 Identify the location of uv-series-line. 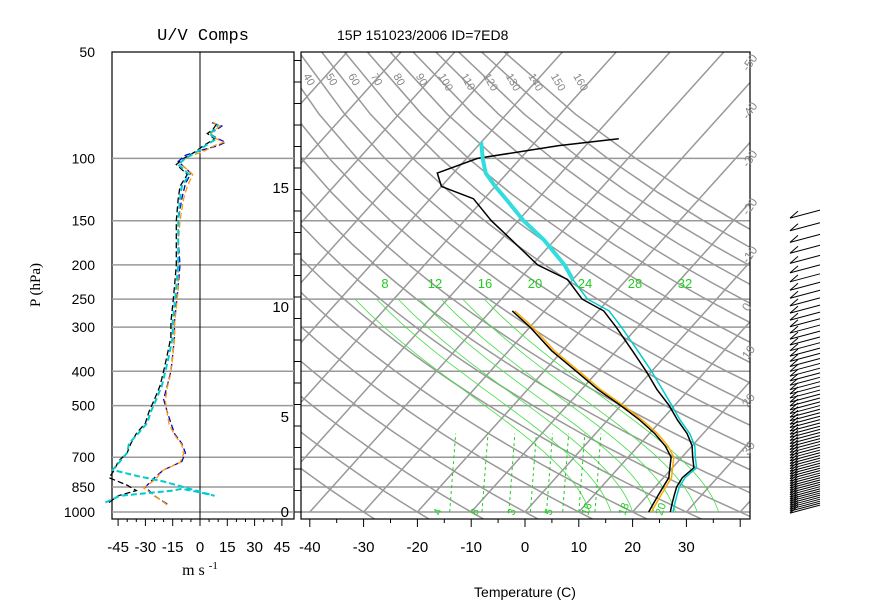
(162, 313).